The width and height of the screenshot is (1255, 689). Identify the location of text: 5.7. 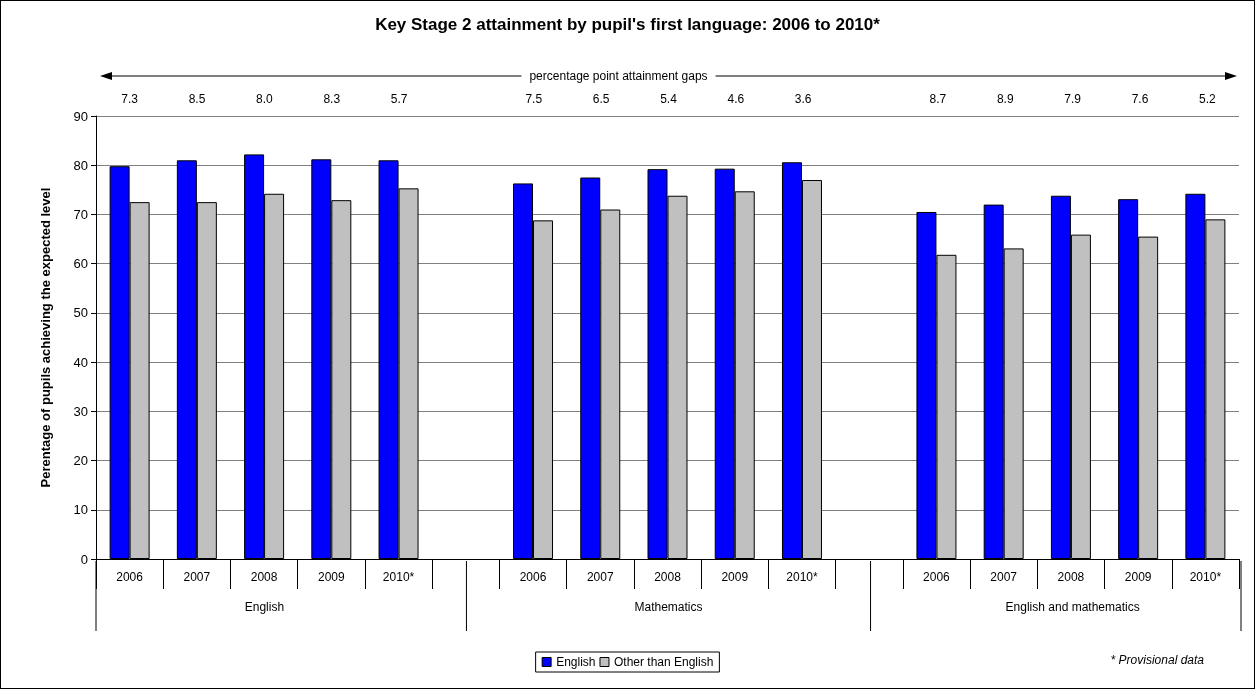
(399, 99).